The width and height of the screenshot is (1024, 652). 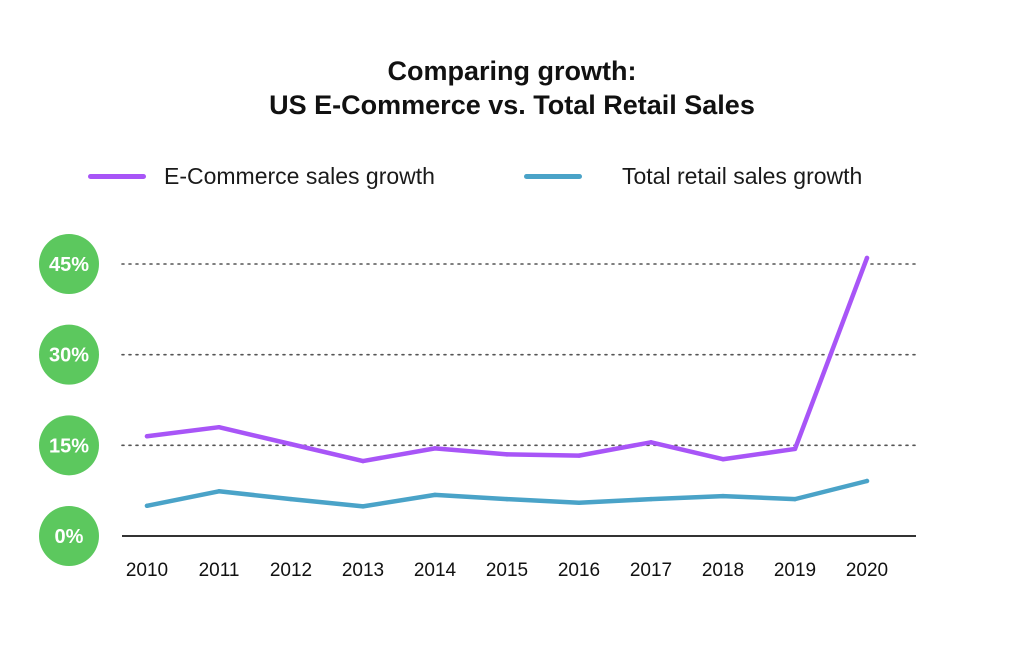 I want to click on x-tick-label-2010: 2010, so click(x=147, y=570).